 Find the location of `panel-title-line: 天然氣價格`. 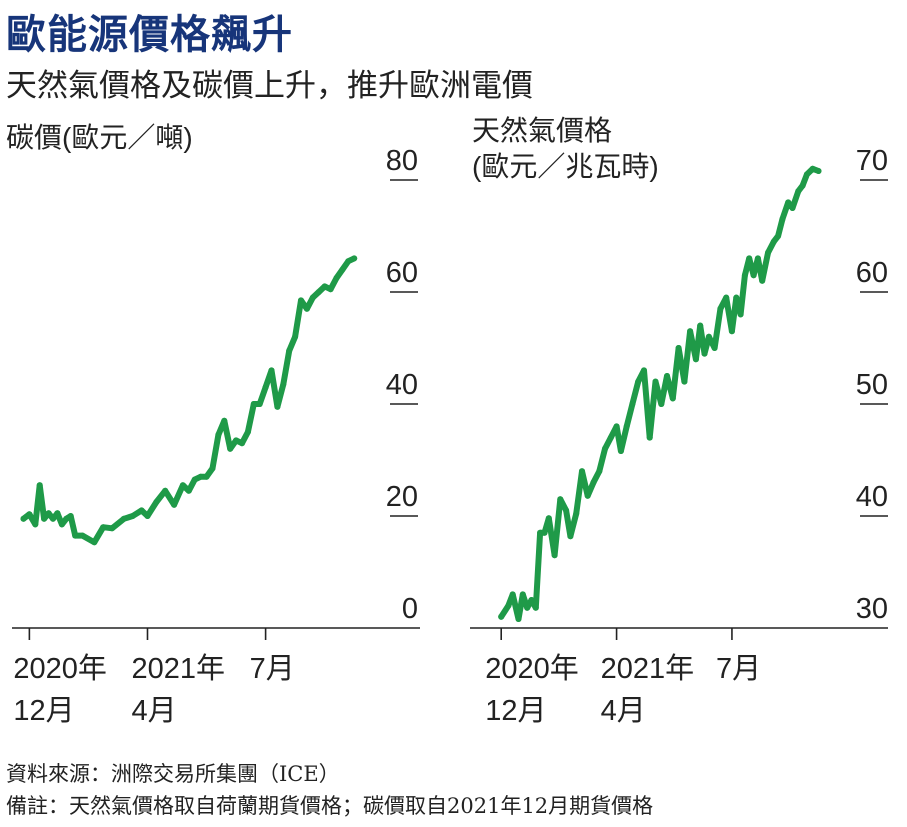

panel-title-line: 天然氣價格 is located at coordinates (542, 130).